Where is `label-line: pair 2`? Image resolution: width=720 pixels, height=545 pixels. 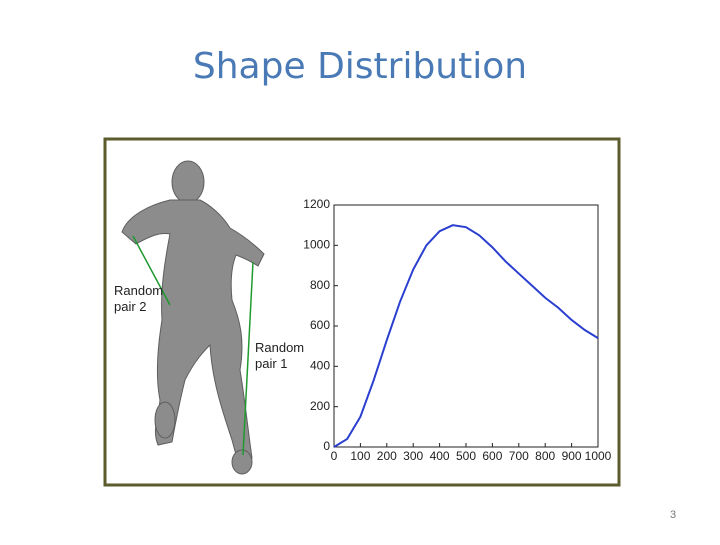 label-line: pair 2 is located at coordinates (130, 306).